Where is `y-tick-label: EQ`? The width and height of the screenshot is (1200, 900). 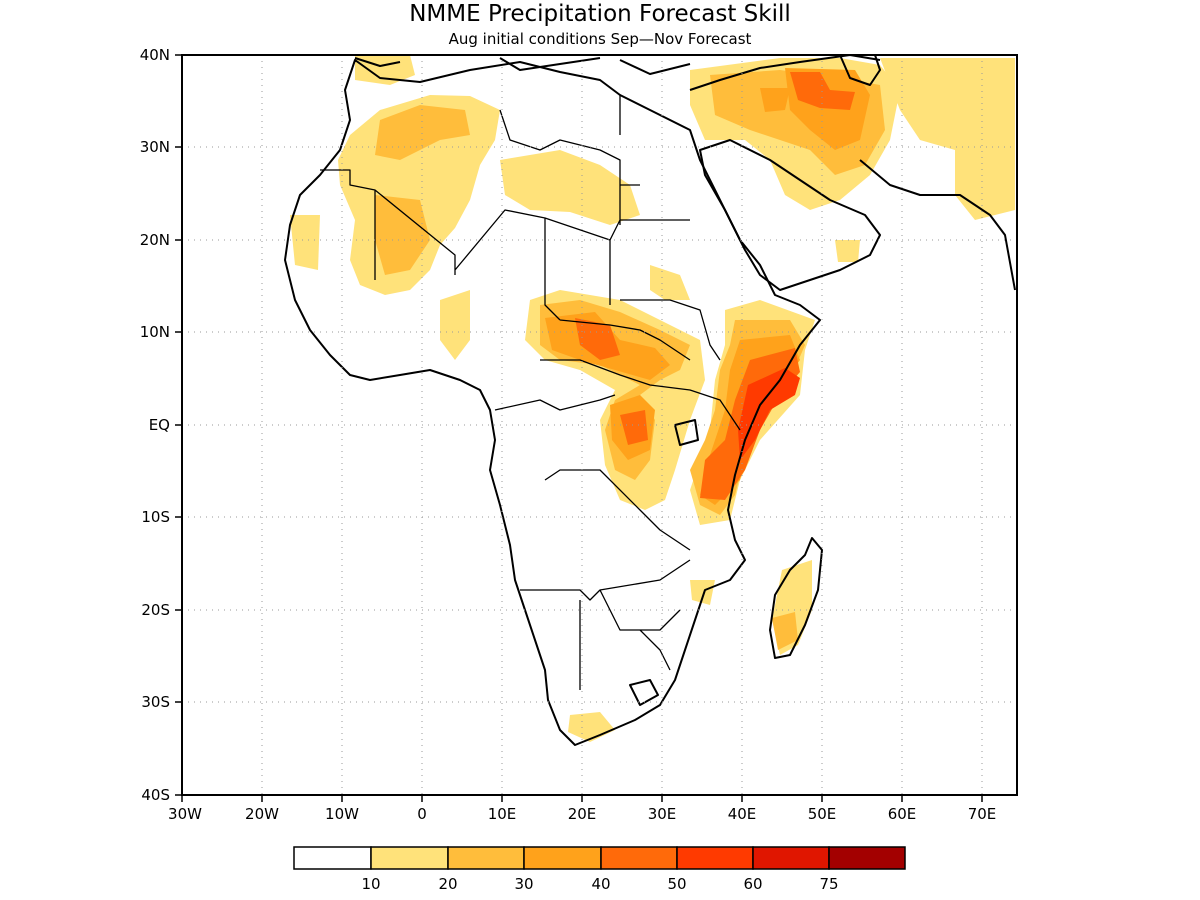
y-tick-label: EQ is located at coordinates (159, 425).